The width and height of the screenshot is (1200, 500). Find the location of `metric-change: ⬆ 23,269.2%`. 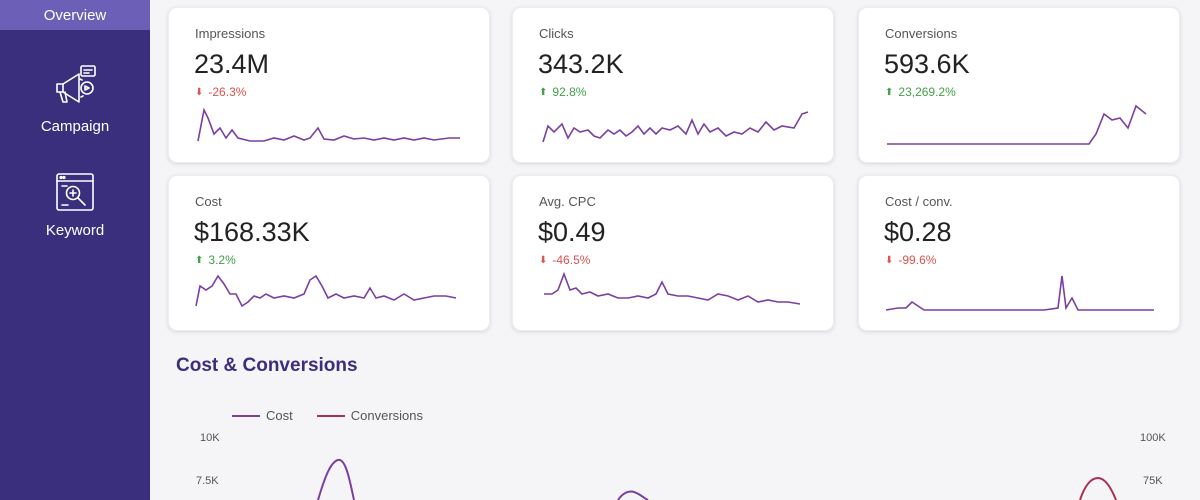

metric-change: ⬆ 23,269.2% is located at coordinates (920, 92).